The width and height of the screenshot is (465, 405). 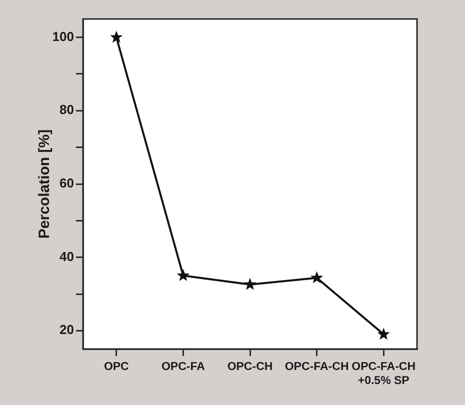 I want to click on y-tick-label: 20, so click(x=67, y=330).